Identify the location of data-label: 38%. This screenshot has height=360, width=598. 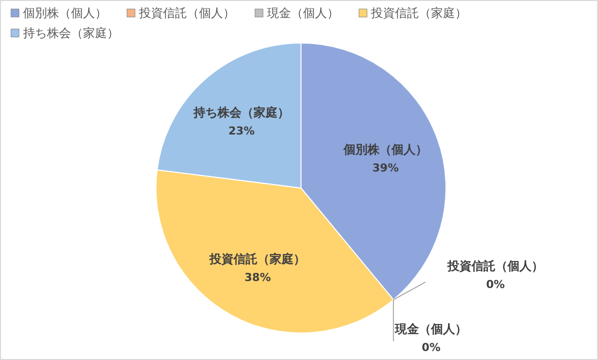
(257, 277).